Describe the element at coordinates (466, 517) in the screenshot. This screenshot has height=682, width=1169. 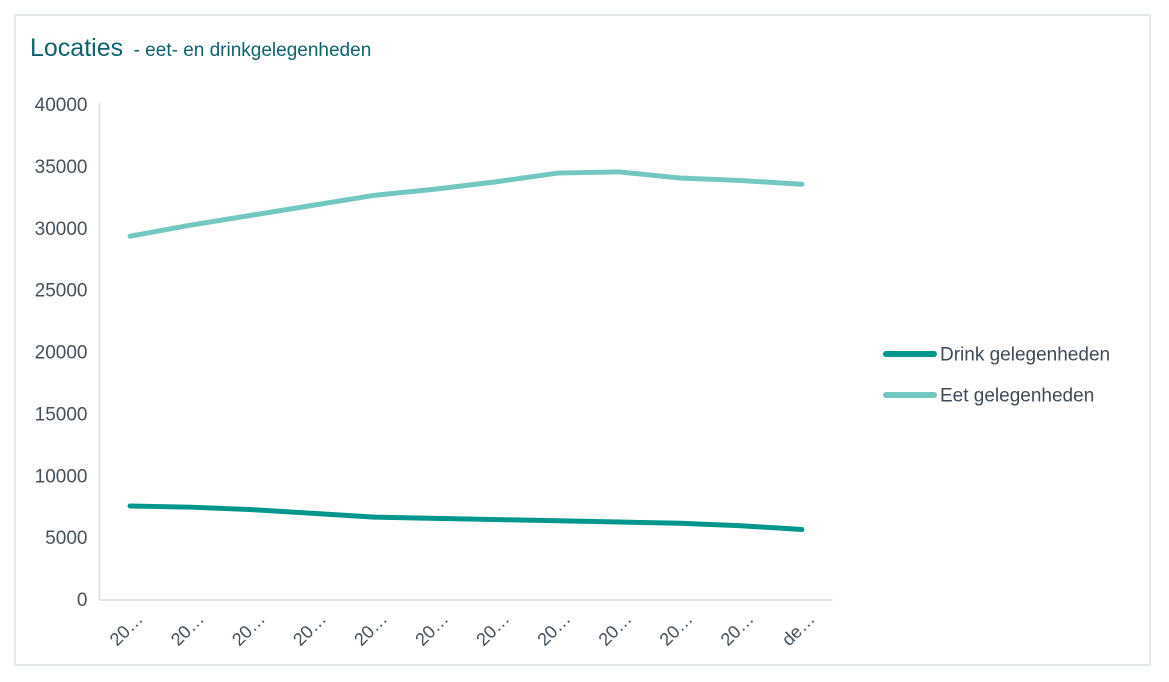
I see `series-line-drink-gelegenheden` at that location.